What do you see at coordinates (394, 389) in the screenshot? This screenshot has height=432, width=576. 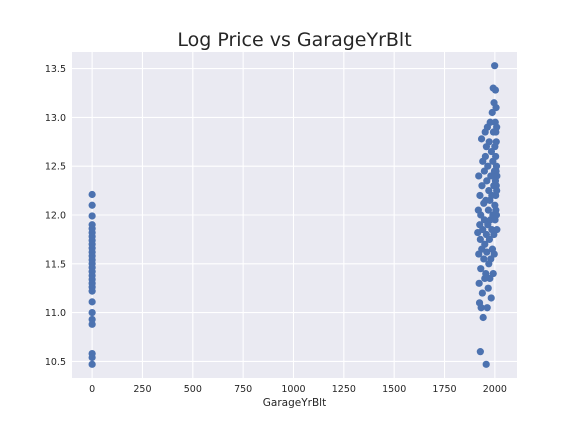 I see `x-tick-label: 1500` at bounding box center [394, 389].